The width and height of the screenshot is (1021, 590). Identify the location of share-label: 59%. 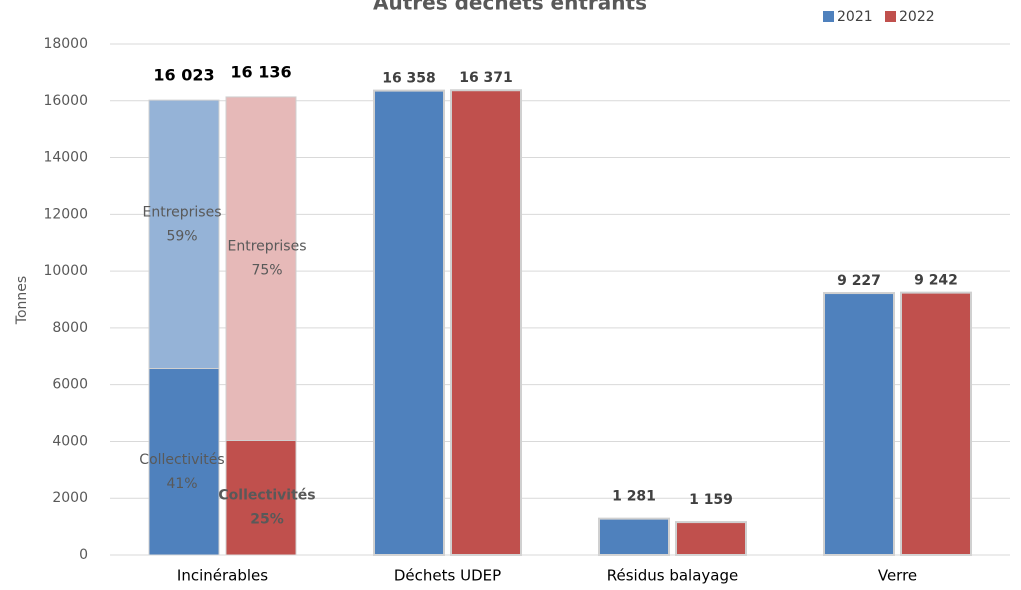
(181, 236).